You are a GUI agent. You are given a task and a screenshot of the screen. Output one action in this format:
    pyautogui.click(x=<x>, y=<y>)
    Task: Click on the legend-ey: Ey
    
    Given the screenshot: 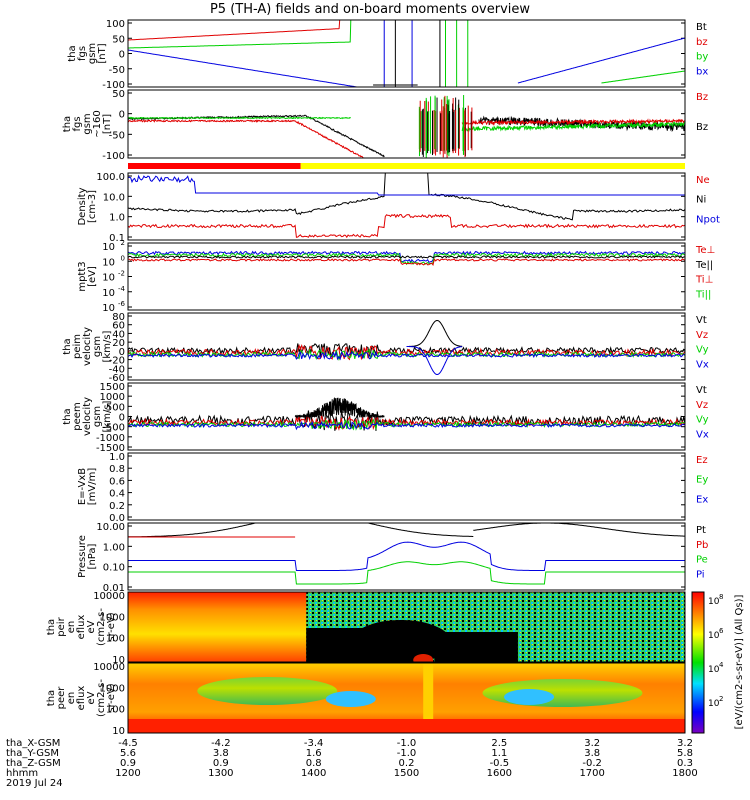 What is the action you would take?
    pyautogui.click(x=702, y=480)
    